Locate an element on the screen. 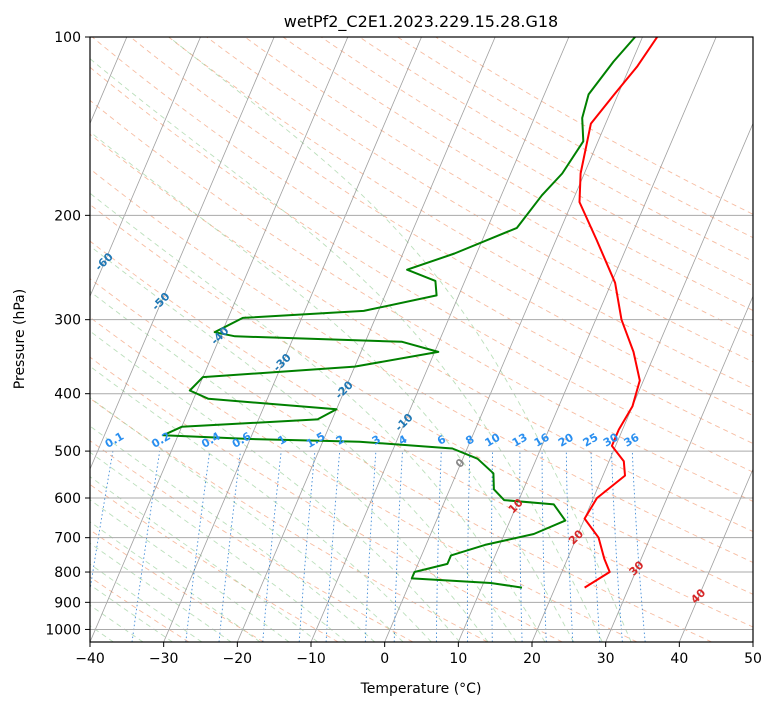 The height and width of the screenshot is (708, 775). y-tick-label: 900 is located at coordinates (67, 603).